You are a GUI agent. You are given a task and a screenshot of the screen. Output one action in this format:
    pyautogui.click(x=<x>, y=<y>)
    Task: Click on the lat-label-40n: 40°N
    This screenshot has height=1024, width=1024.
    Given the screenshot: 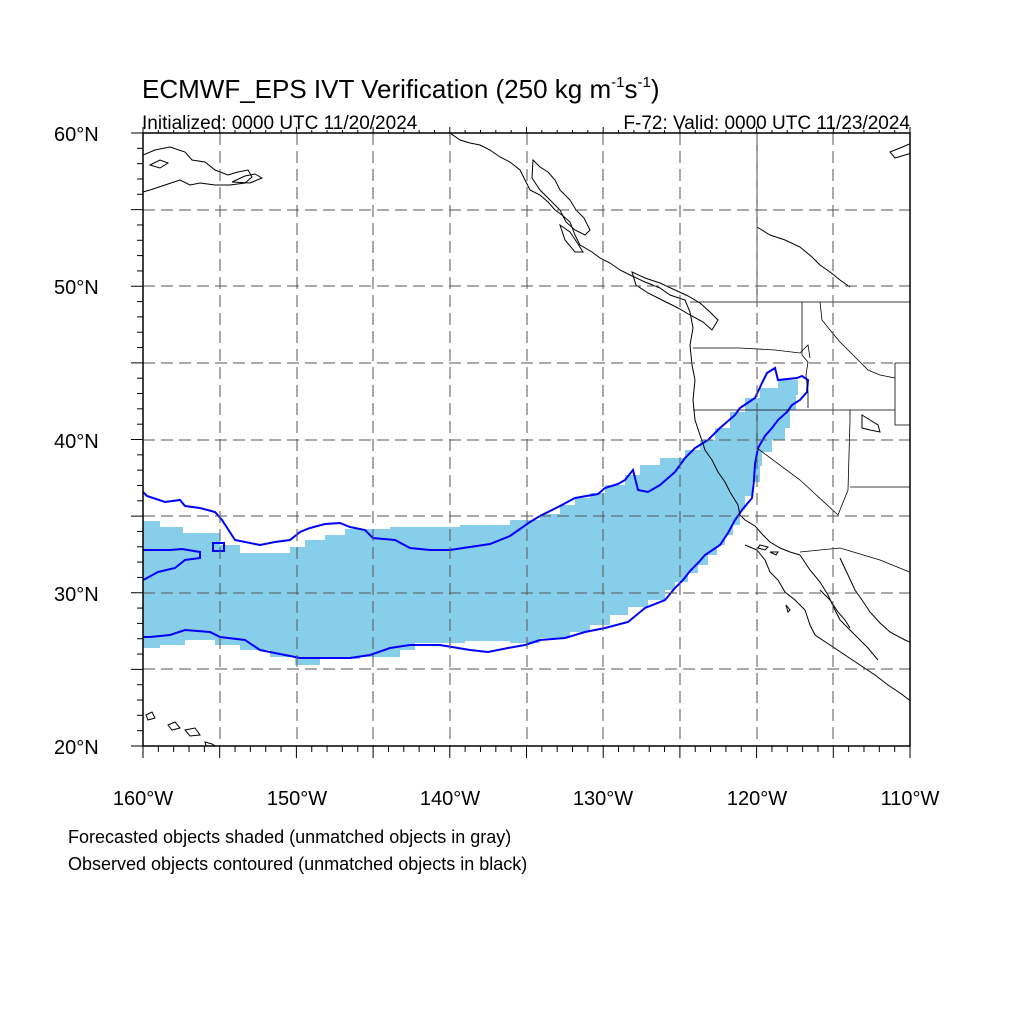 What is the action you would take?
    pyautogui.click(x=76, y=442)
    